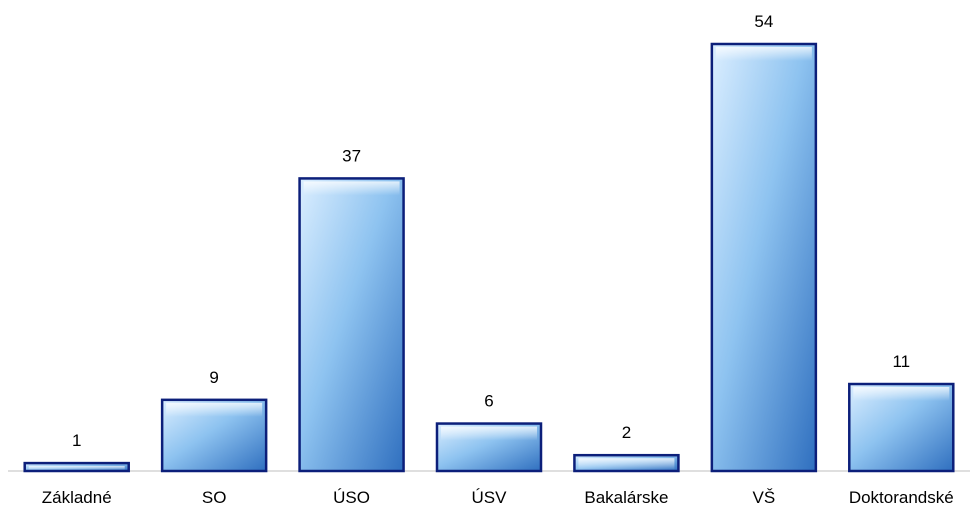 The image size is (978, 514). What do you see at coordinates (214, 497) in the screenshot?
I see `category-label: SO` at bounding box center [214, 497].